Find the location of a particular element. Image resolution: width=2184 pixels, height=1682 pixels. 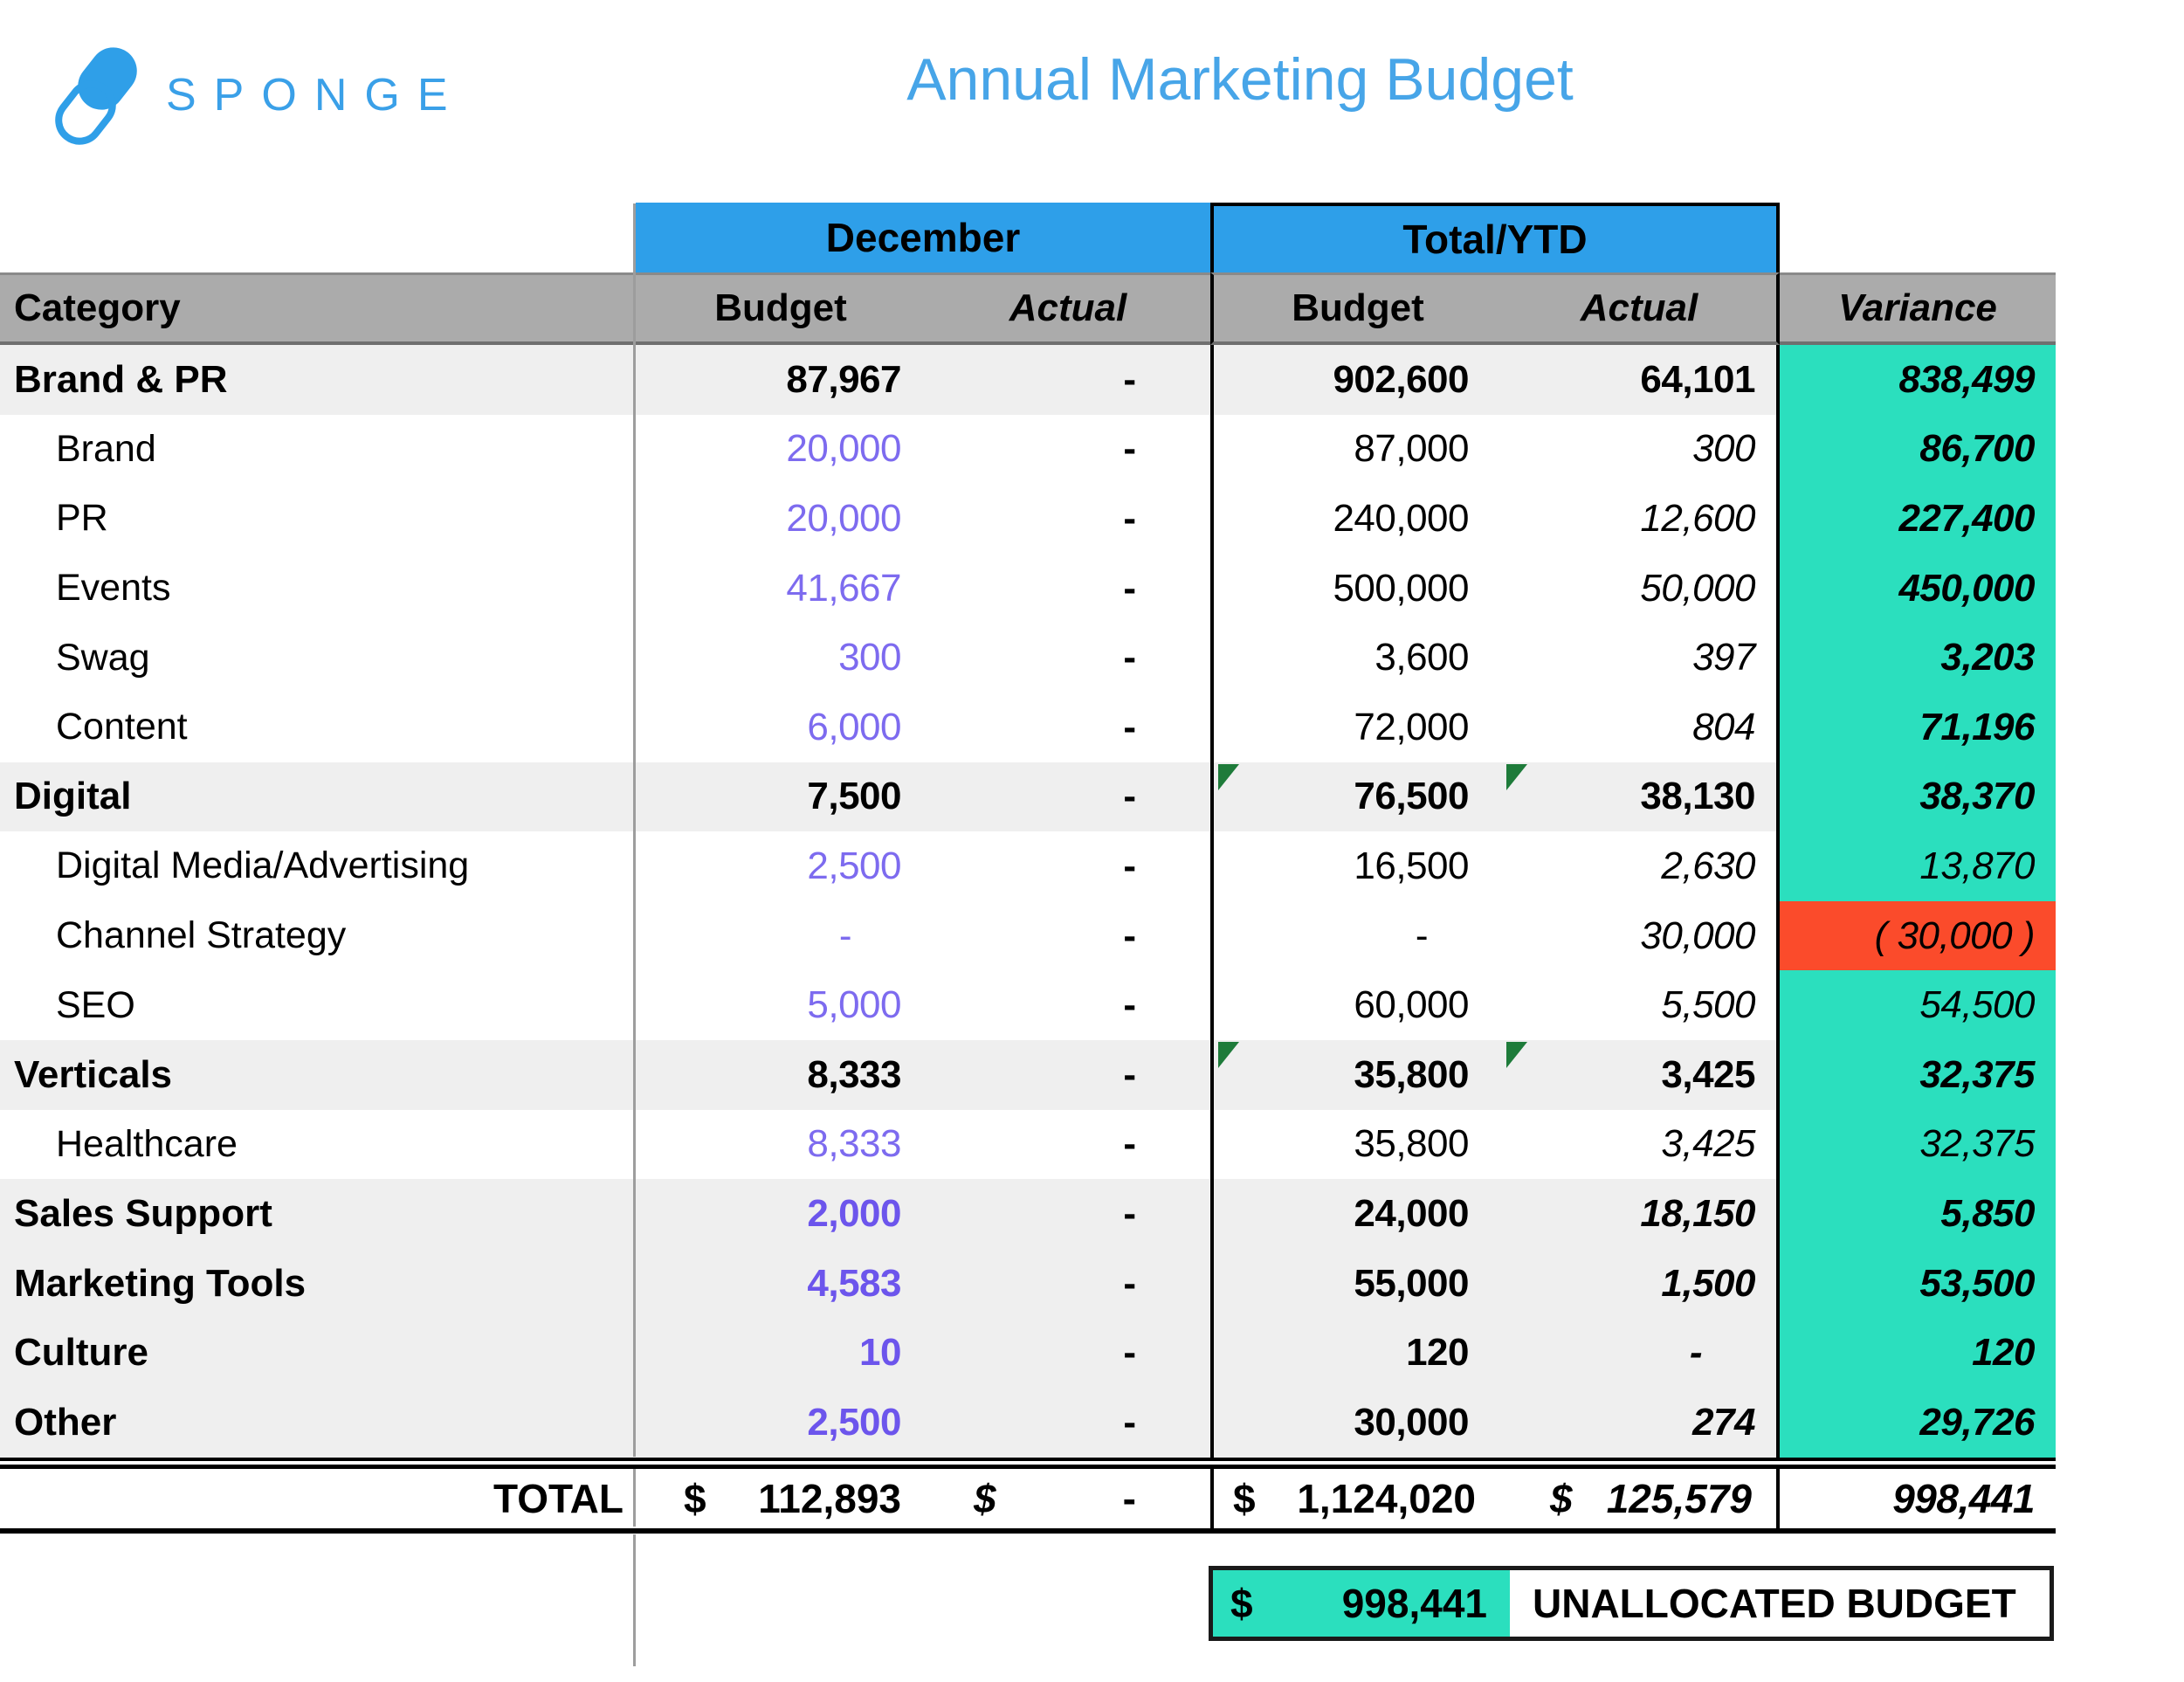

dec-budget-cell: - is located at coordinates (781, 935).